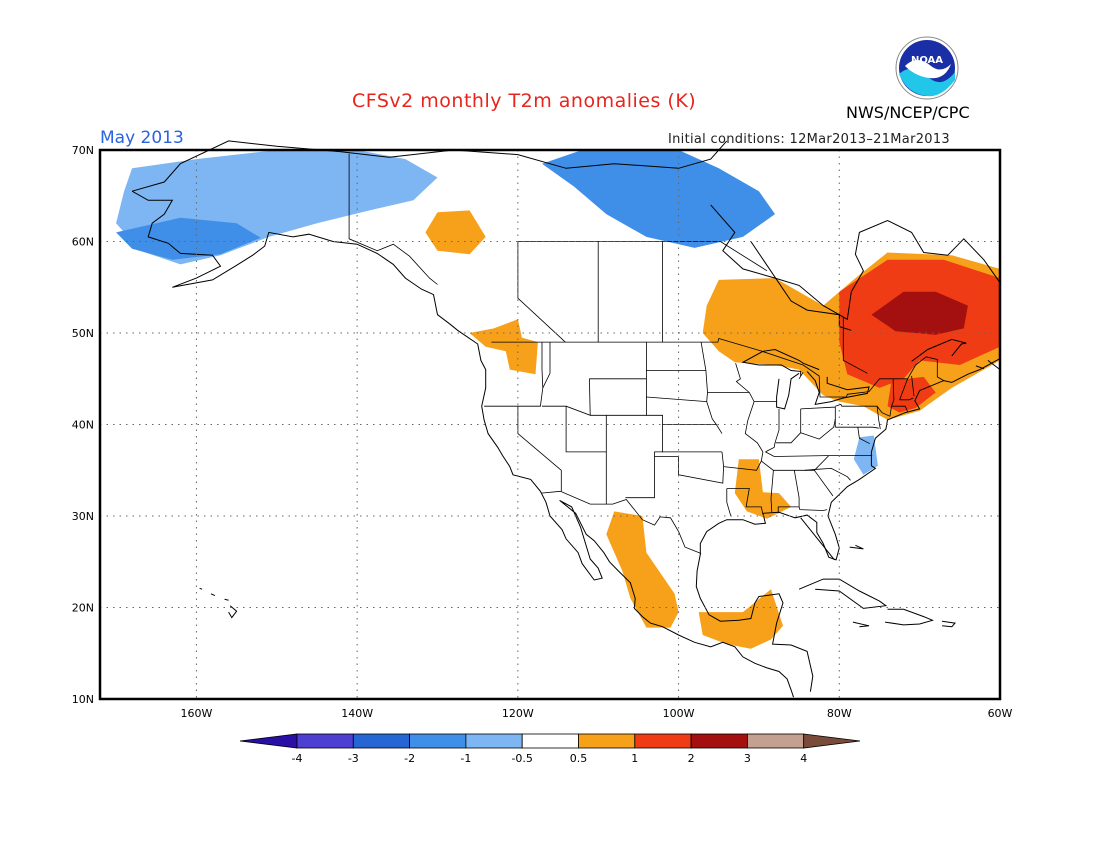  Describe the element at coordinates (927, 68) in the screenshot. I see `noaa-logo: NOAA` at that location.